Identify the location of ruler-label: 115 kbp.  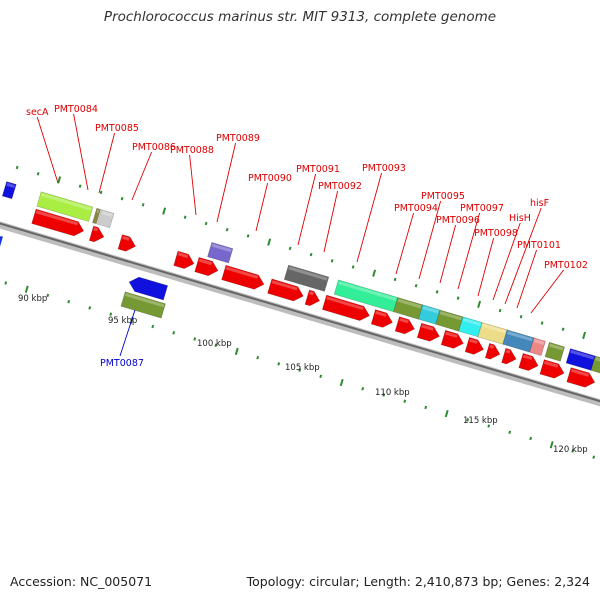
(480, 421).